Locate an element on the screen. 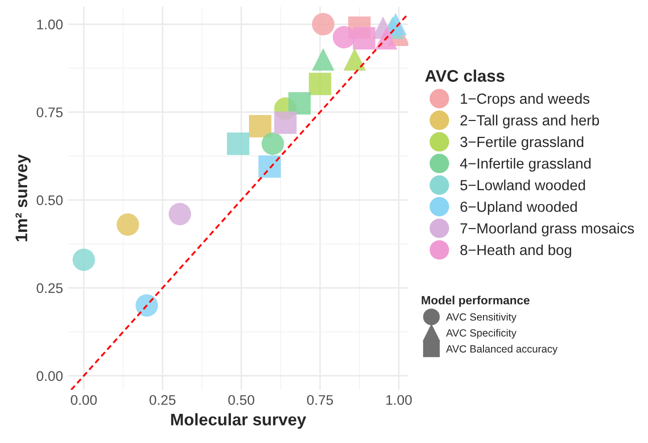 This screenshot has height=443, width=648. x-tick-label: 1.00 is located at coordinates (399, 400).